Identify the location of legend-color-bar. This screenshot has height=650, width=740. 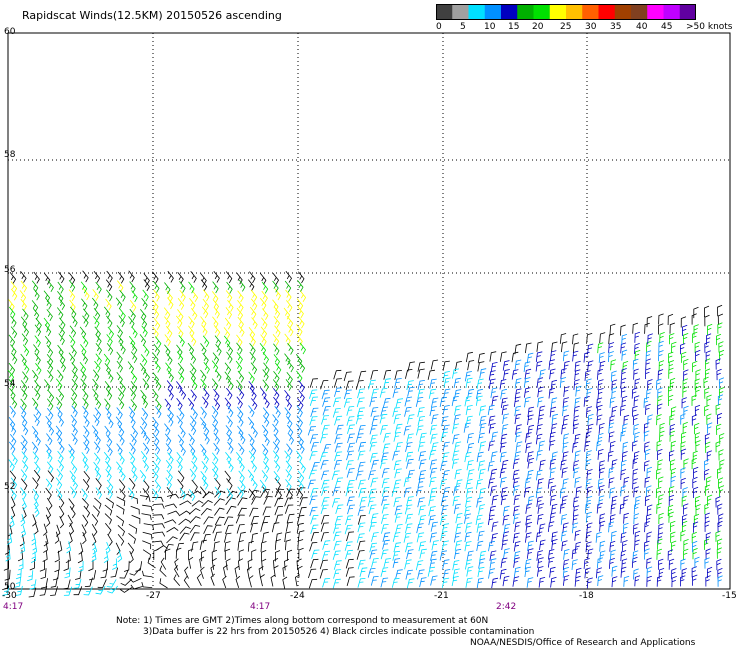
(566, 12).